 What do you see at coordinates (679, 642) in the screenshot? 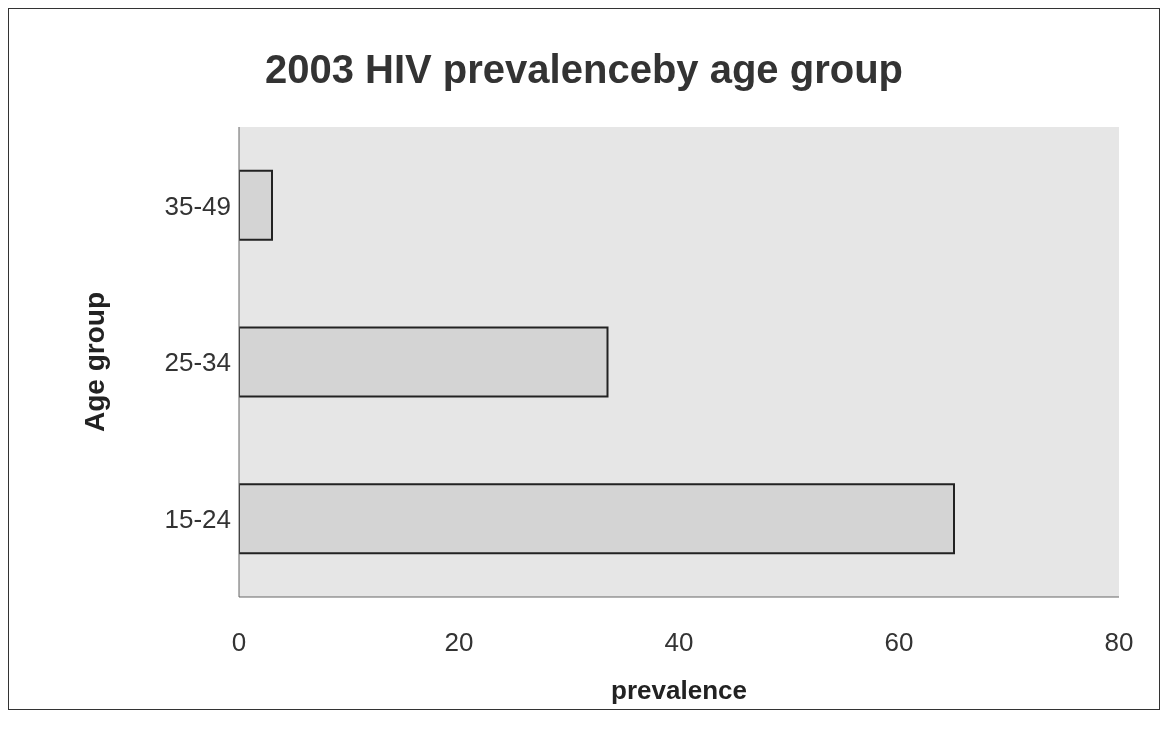
I see `x-tick-label: 40` at bounding box center [679, 642].